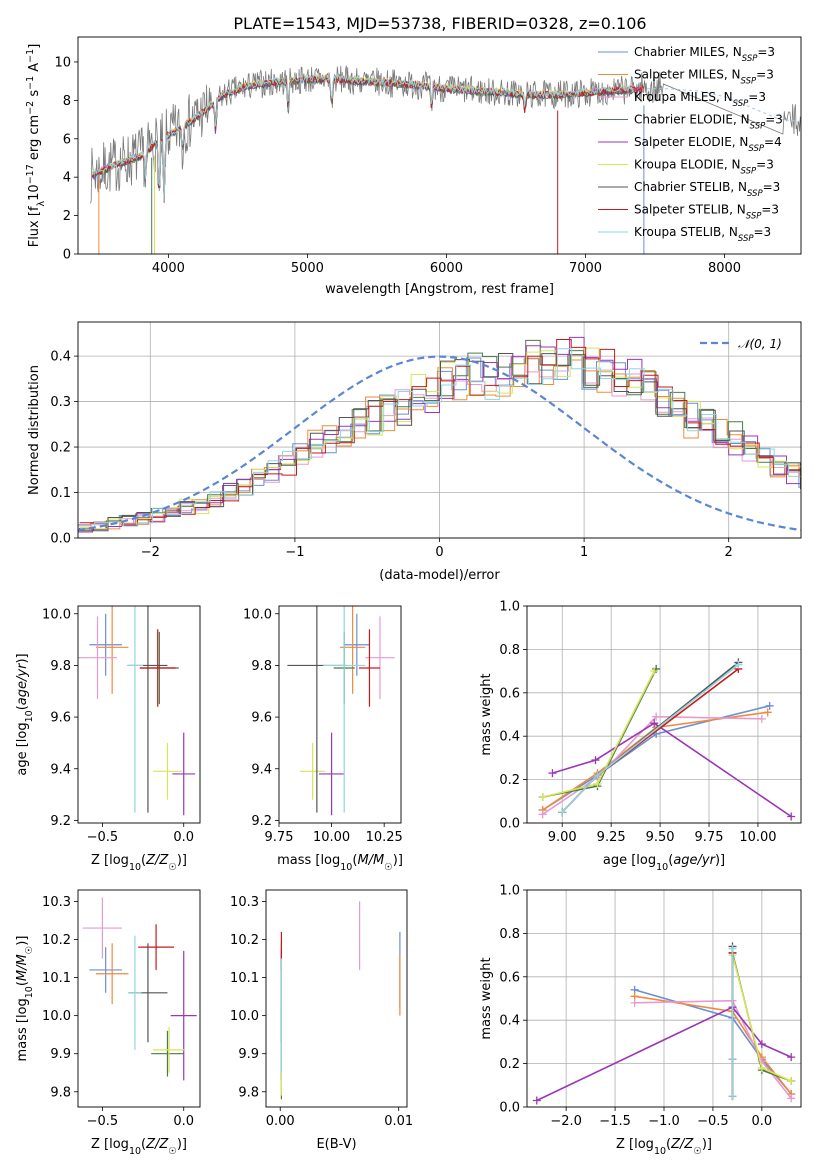 This screenshot has width=819, height=1170. I want to click on legend-text: Kroupa ELODIE, N, so click(687, 165).